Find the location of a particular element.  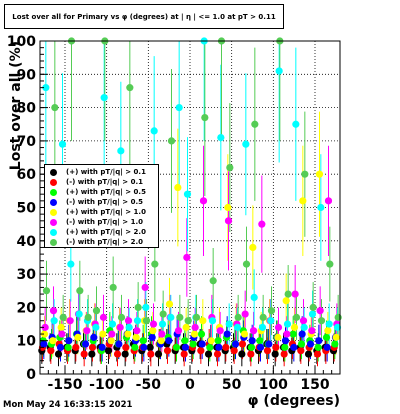

timestamp: Mon May 24 16:33:15 2021 is located at coordinates (68, 405).